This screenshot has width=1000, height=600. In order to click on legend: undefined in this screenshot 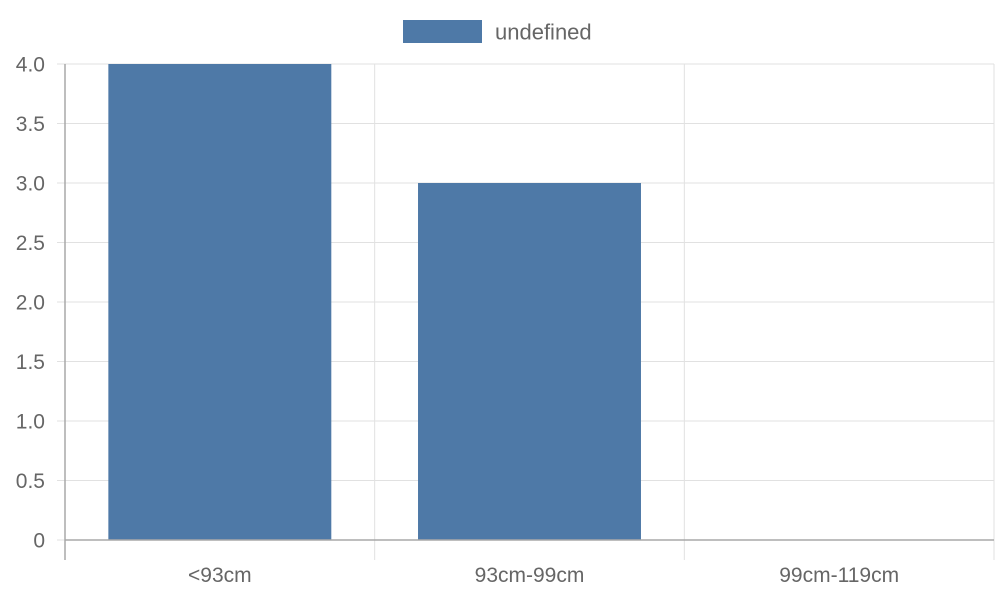, I will do `click(497, 32)`.